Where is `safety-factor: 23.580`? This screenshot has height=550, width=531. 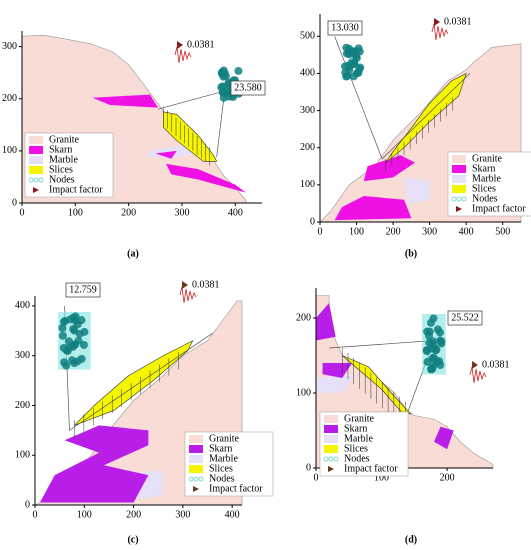 safety-factor: 23.580 is located at coordinates (248, 87).